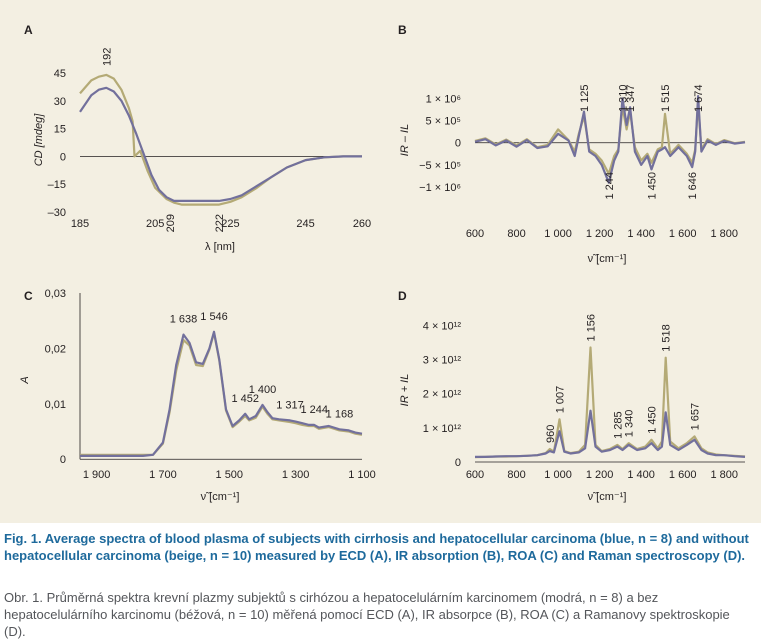 The image size is (761, 643). I want to click on panel-b-xlabel: ν̃ [cm⁻¹], so click(607, 259).